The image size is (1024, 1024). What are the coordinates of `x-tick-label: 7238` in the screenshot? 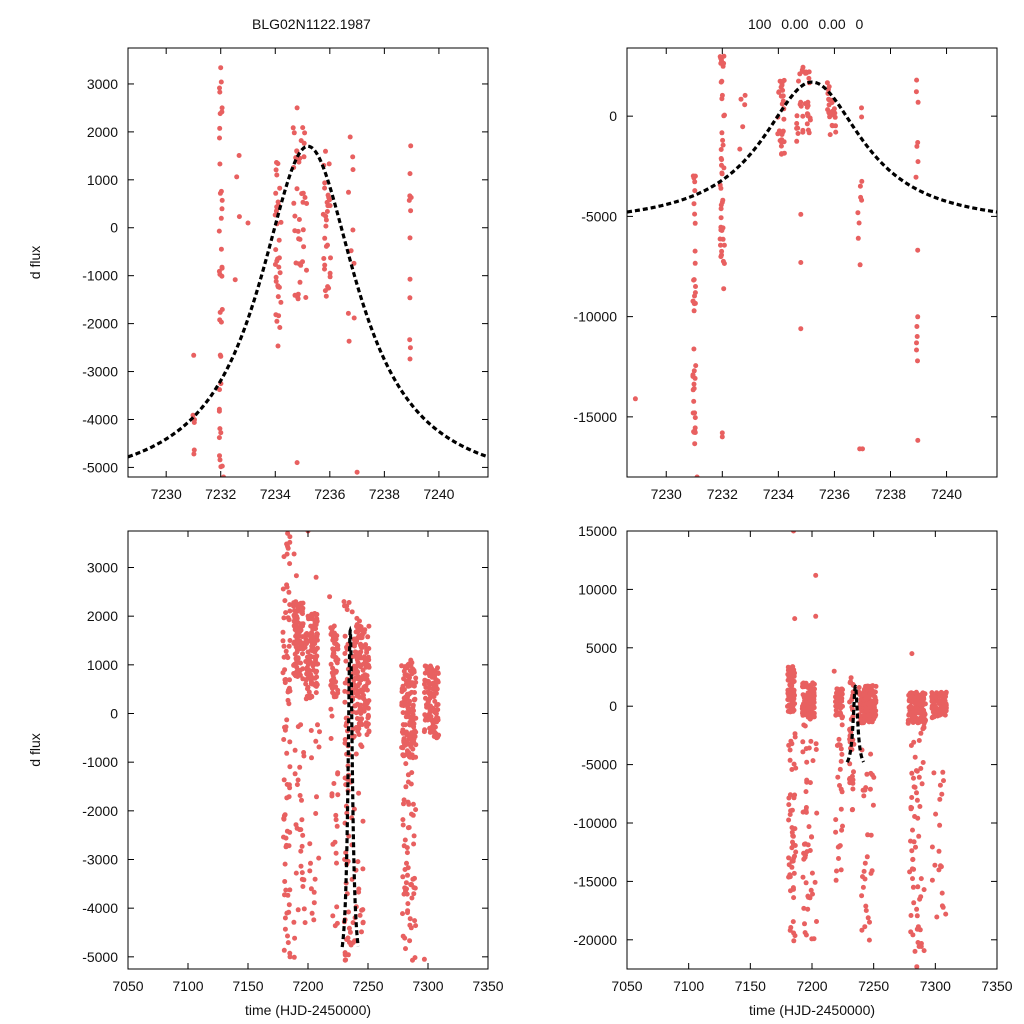 It's located at (384, 494).